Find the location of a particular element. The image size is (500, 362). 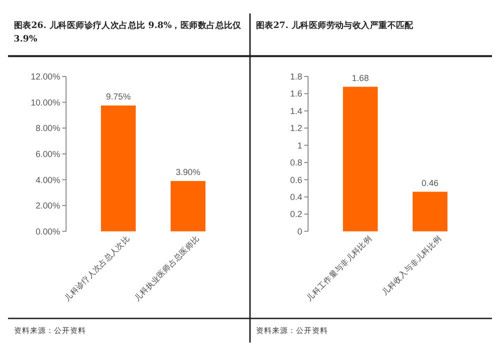

y-tick-label: 2.00% is located at coordinates (48, 205).